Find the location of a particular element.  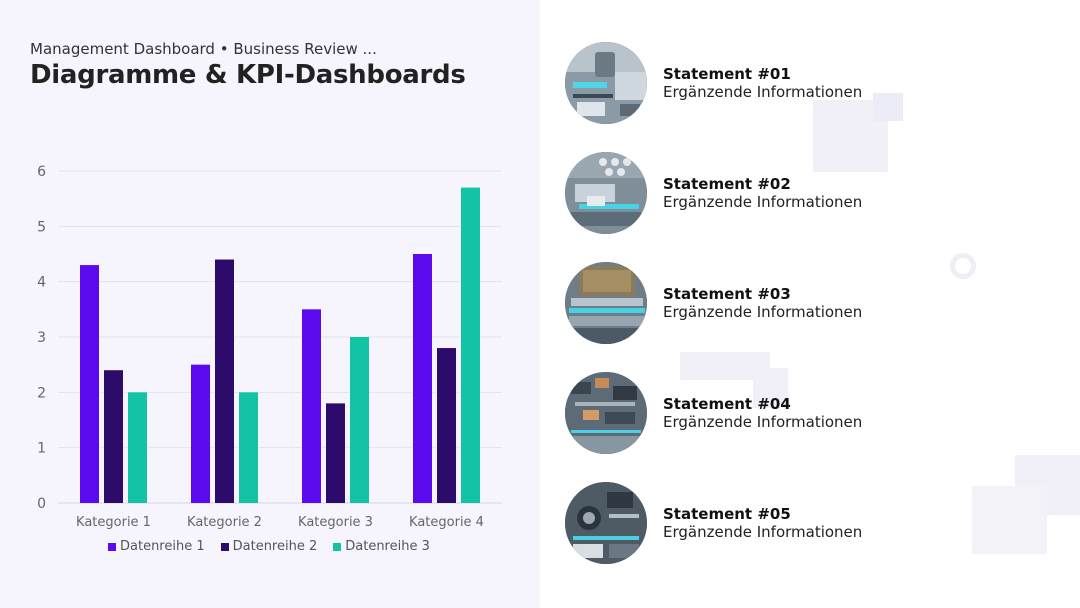

legend-label: Datenreihe 2 is located at coordinates (275, 546).